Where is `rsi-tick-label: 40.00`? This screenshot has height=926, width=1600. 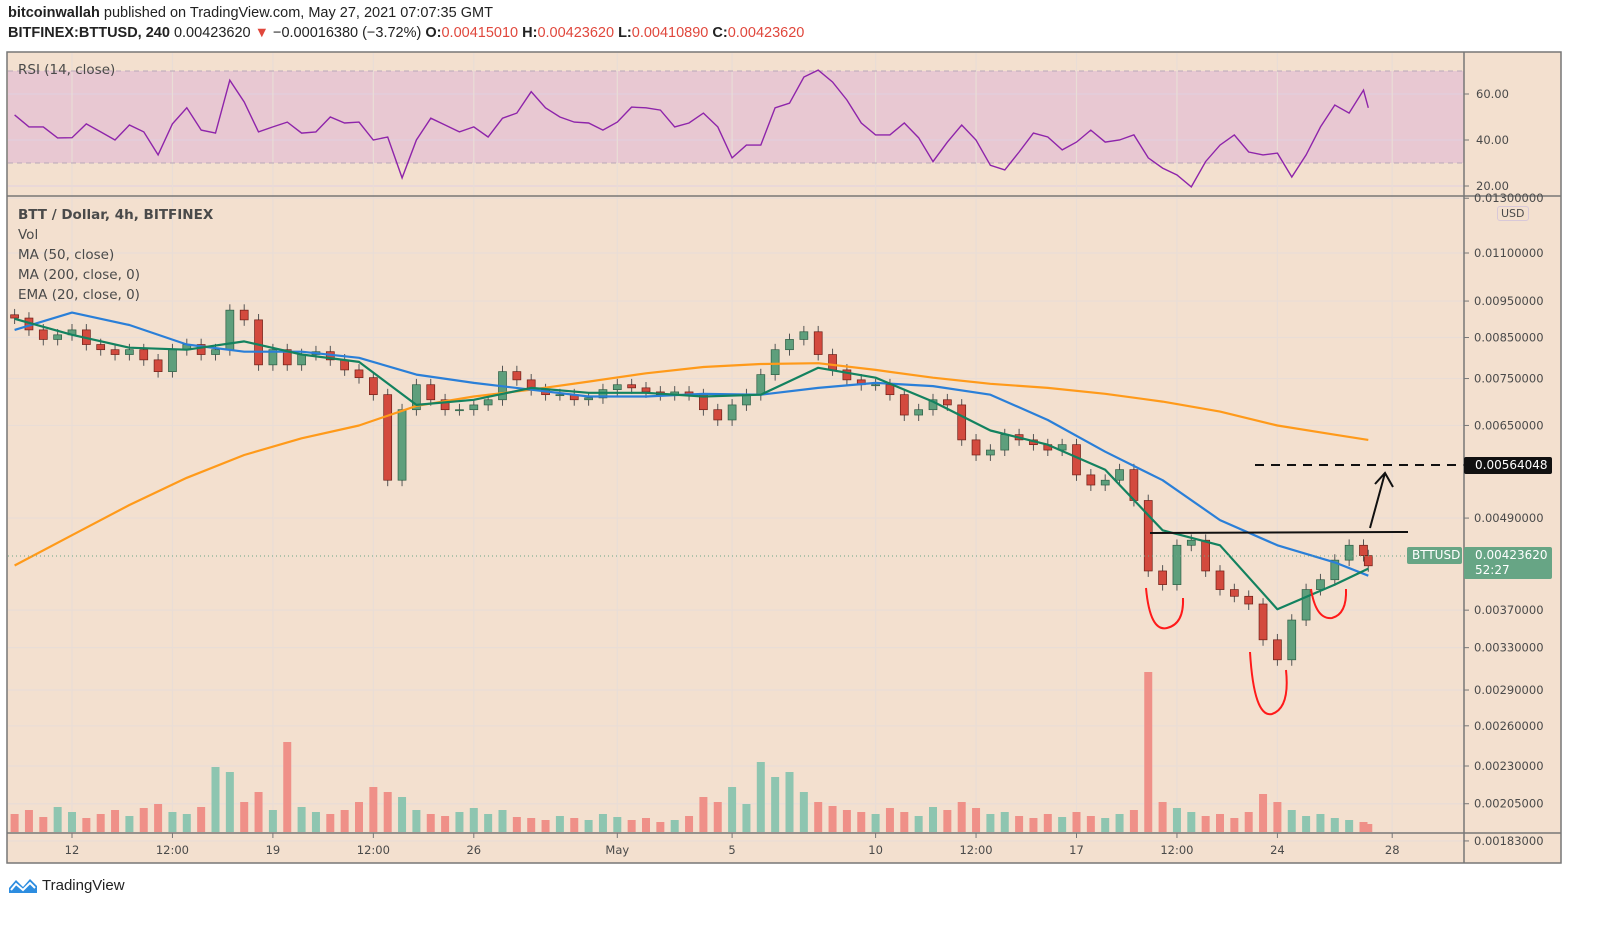 rsi-tick-label: 40.00 is located at coordinates (1492, 140).